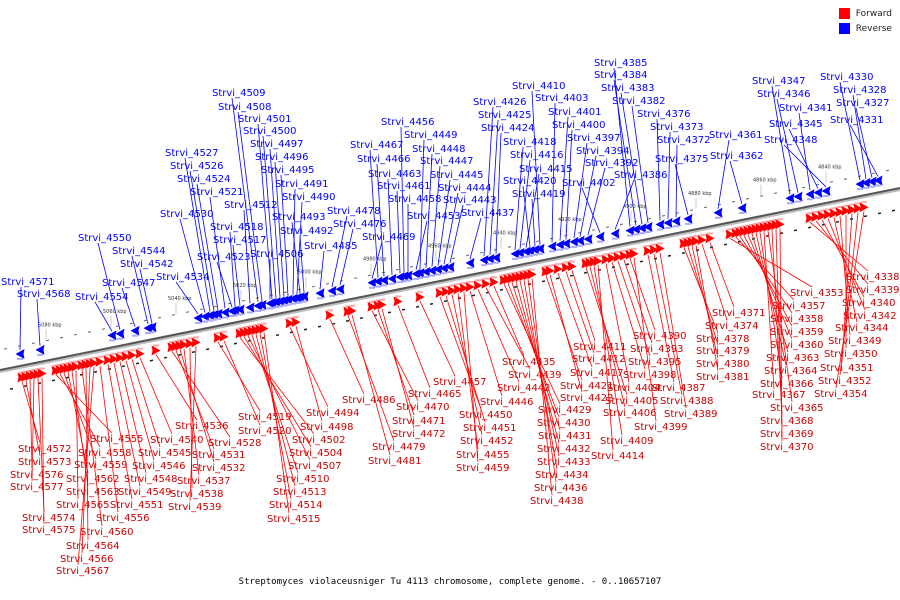 Image resolution: width=900 pixels, height=600 pixels. I want to click on reverse-gene-label: Strvi_4517, so click(240, 240).